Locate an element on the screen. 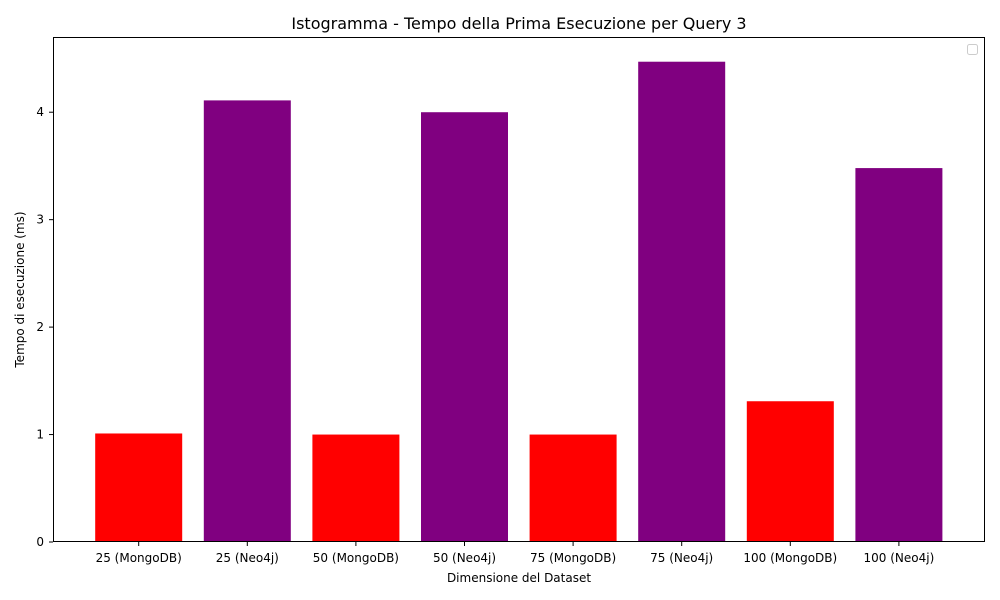 This screenshot has width=1000, height=600. x-axis-title: Dimensione del Dataset is located at coordinates (519, 578).